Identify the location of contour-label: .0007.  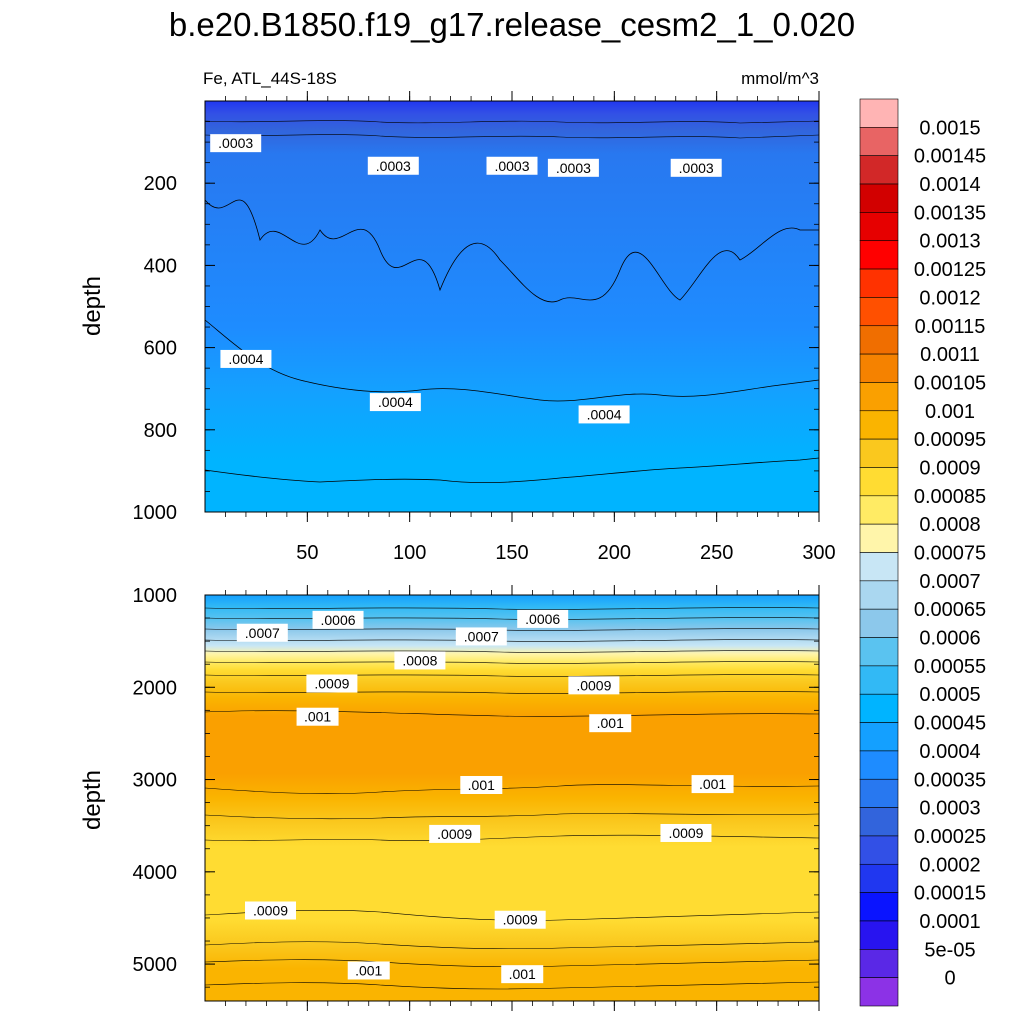
(262, 632).